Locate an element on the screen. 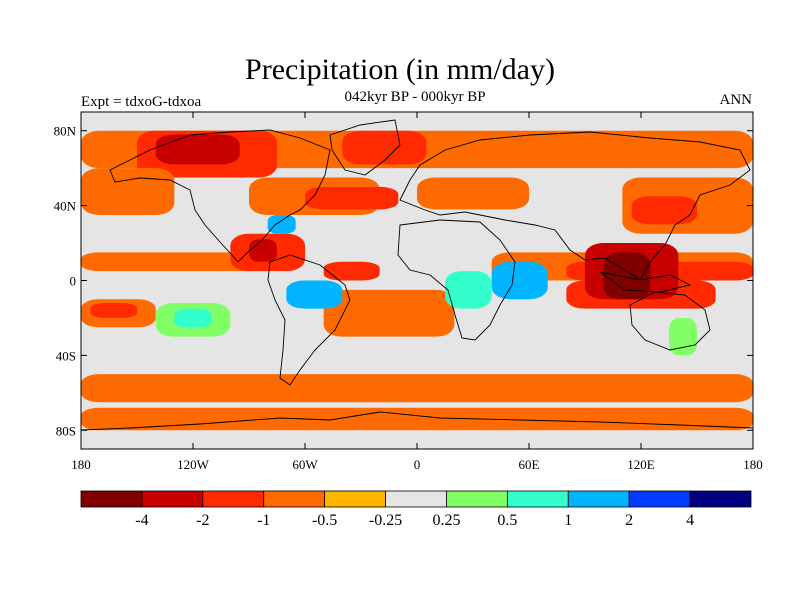 This screenshot has height=600, width=800. coastline-australia is located at coordinates (670, 321).